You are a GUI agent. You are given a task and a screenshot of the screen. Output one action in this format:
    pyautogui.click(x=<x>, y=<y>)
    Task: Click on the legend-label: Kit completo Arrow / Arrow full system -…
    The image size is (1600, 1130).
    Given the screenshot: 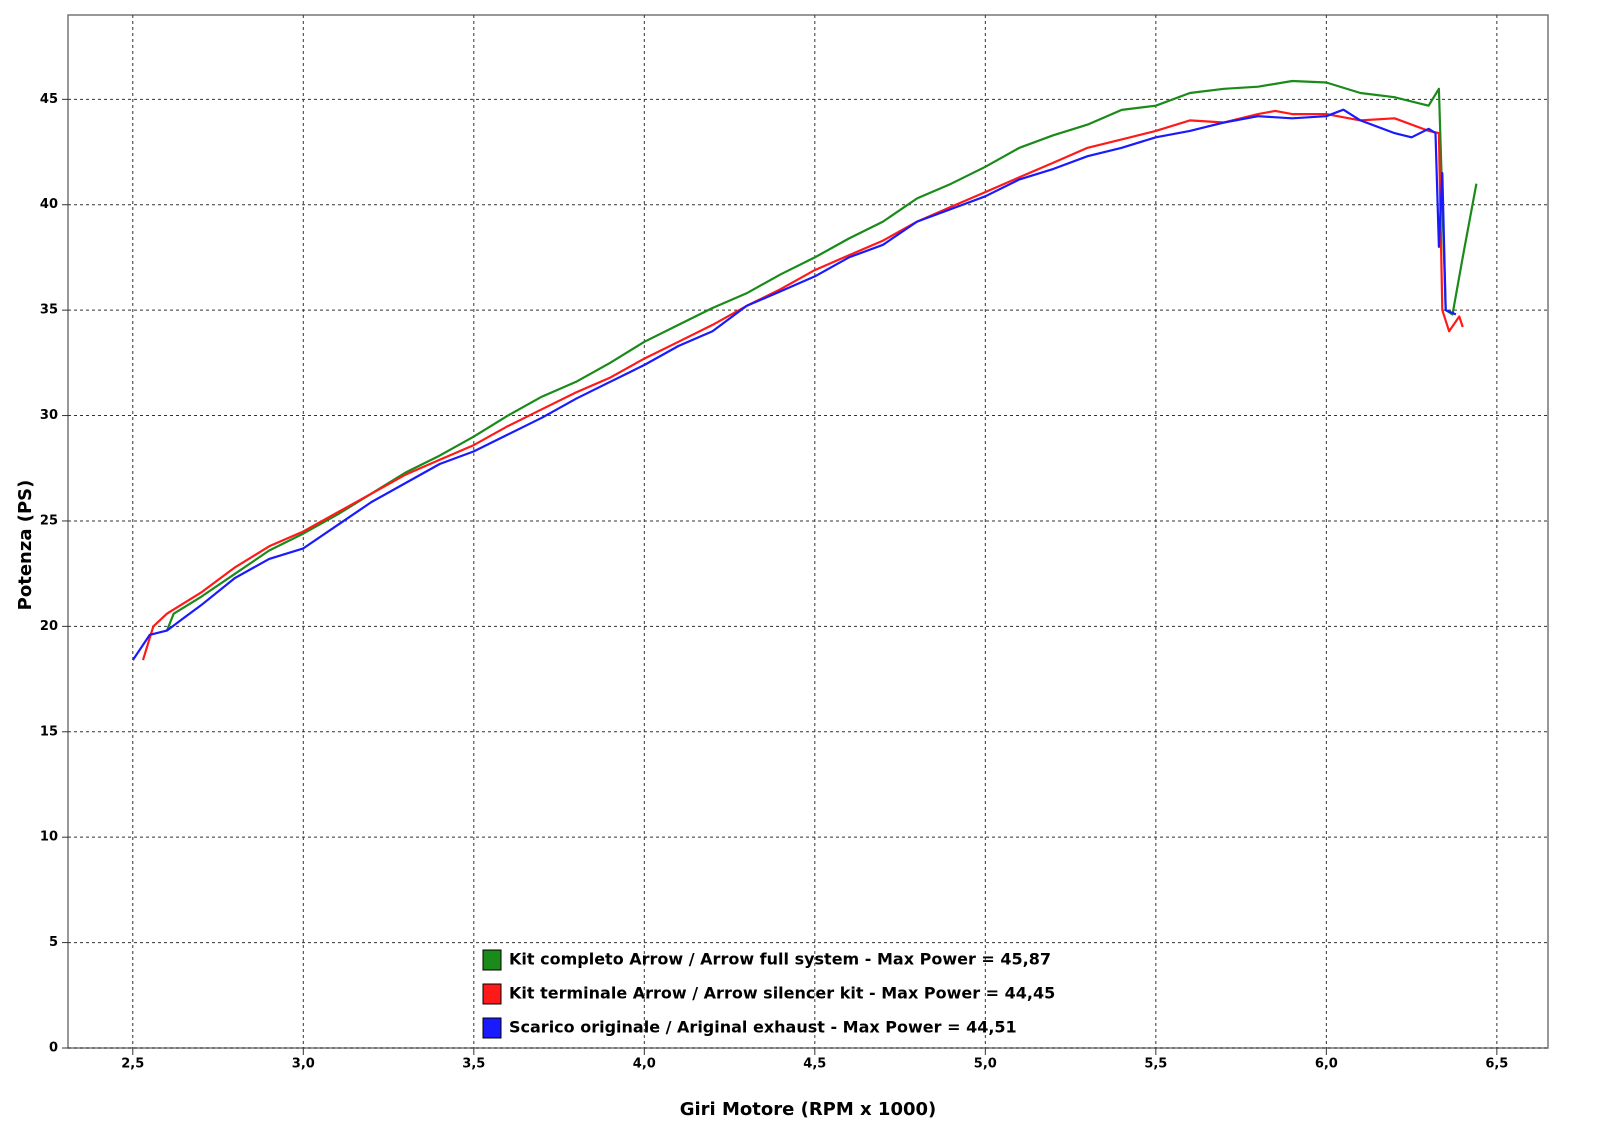 What is the action you would take?
    pyautogui.click(x=780, y=959)
    